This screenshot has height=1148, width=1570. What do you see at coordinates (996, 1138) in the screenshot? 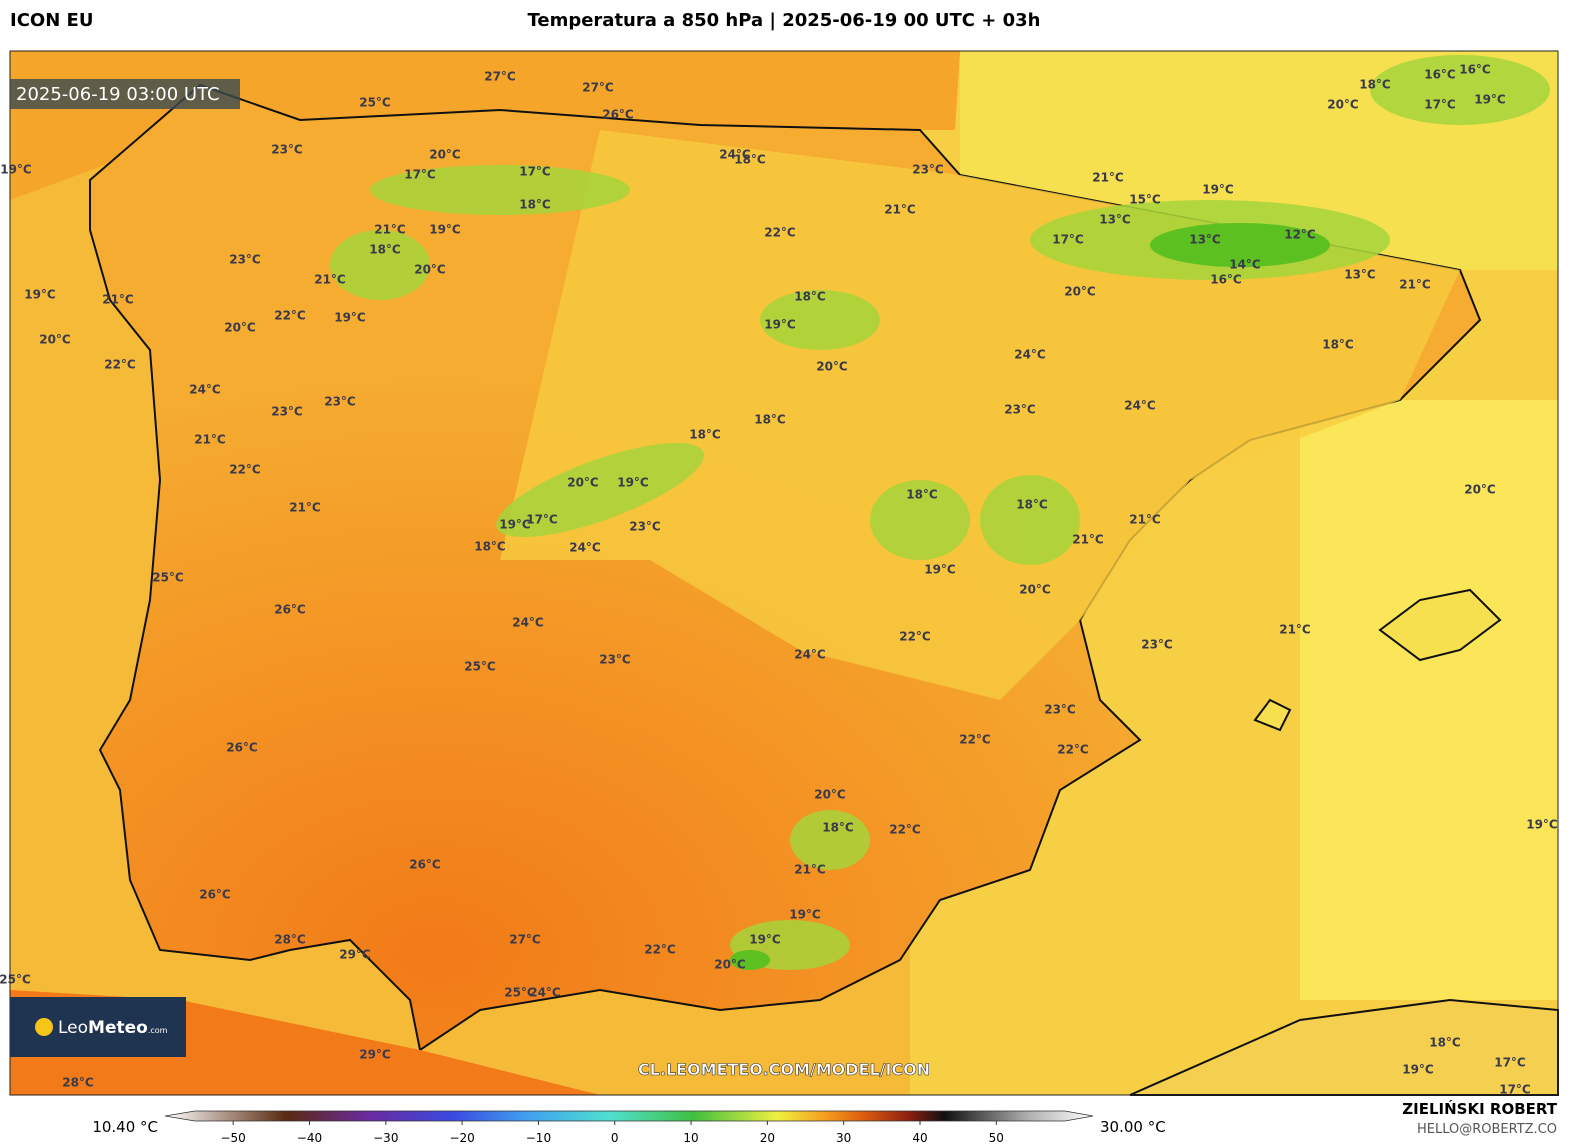
I see `colorbar-tick-label: 50` at bounding box center [996, 1138].